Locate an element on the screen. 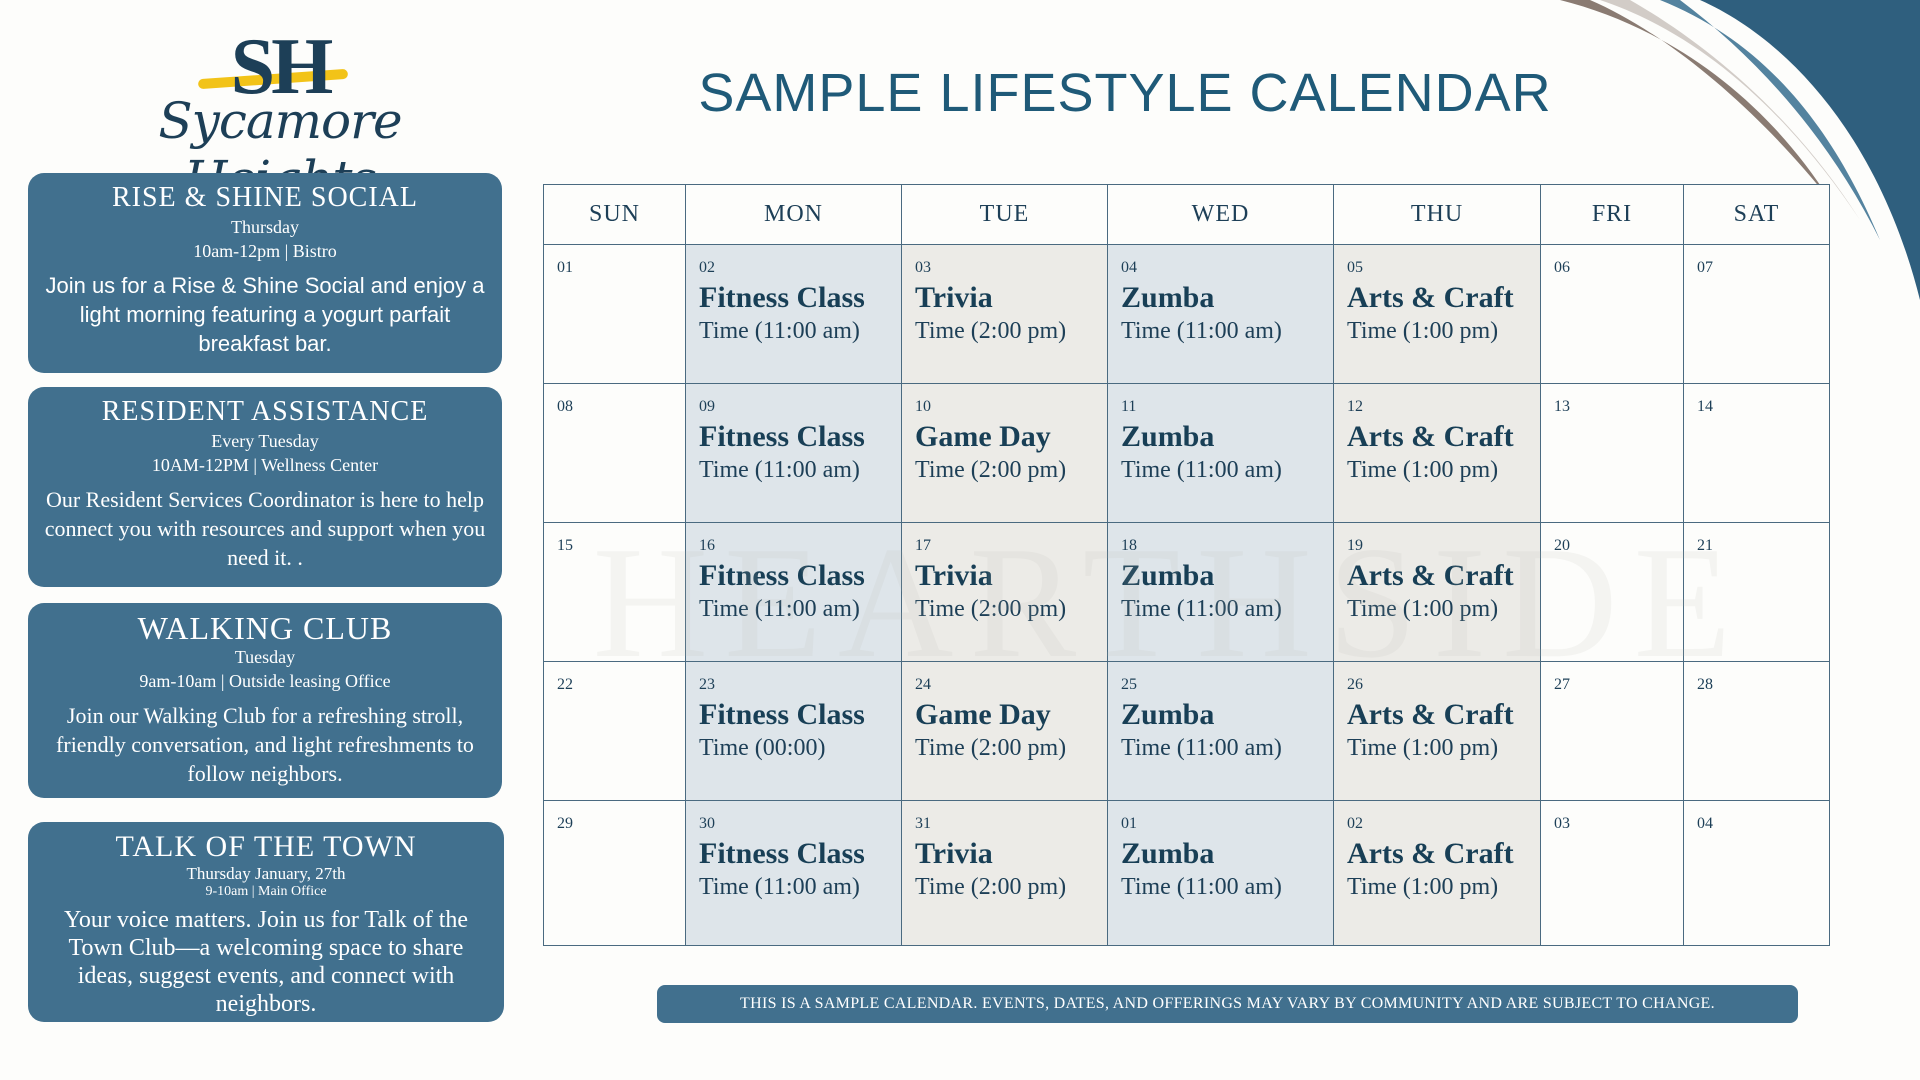 The height and width of the screenshot is (1080, 1920). calendar-day-cell: 02 Fitness Class Time (11:00 am) is located at coordinates (794, 314).